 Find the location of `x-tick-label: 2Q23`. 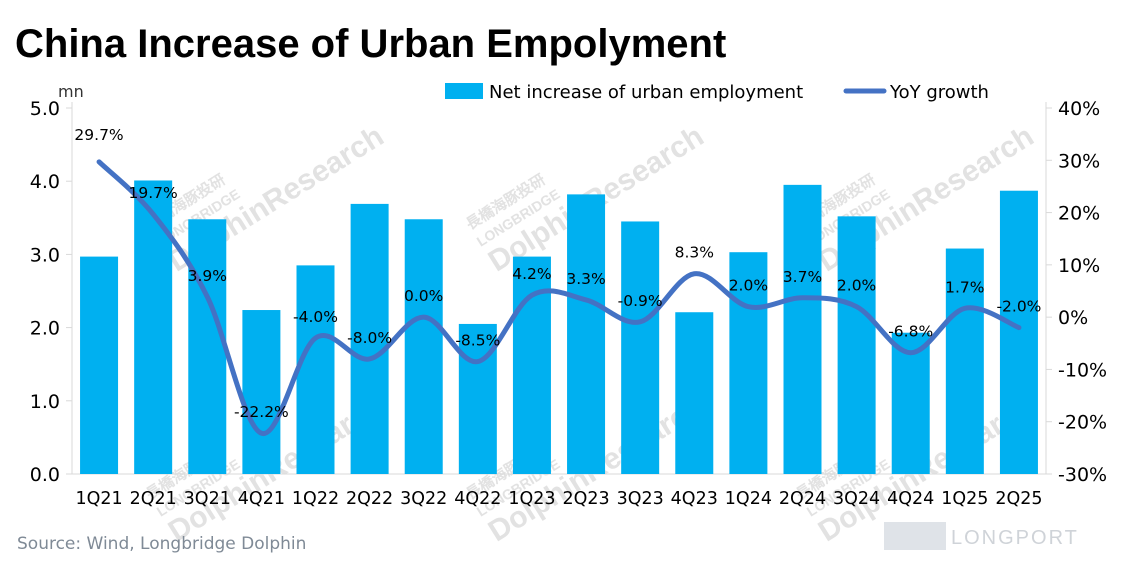

x-tick-label: 2Q23 is located at coordinates (585, 499).